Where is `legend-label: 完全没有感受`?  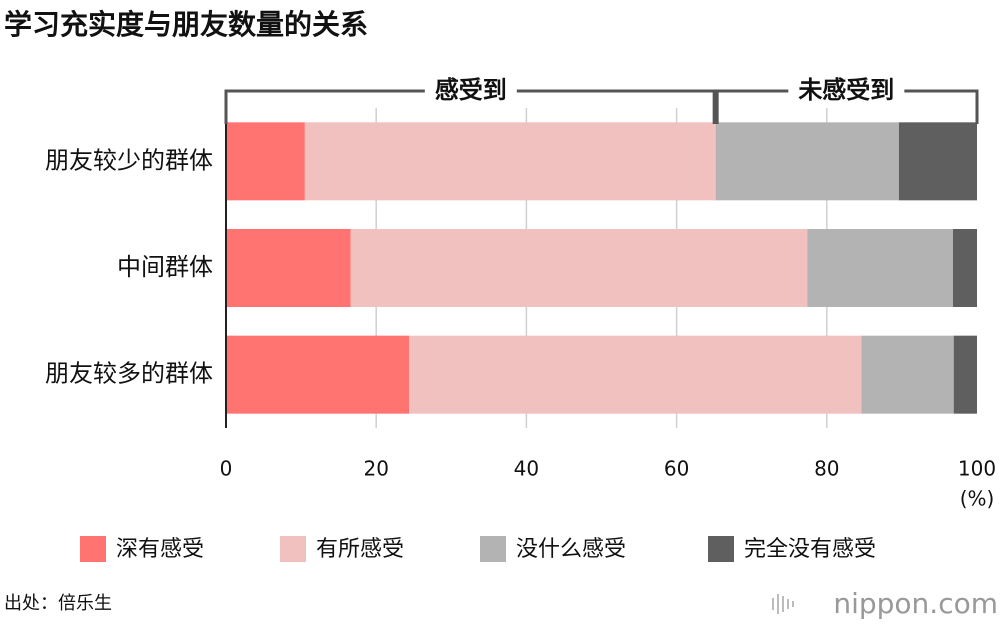 legend-label: 完全没有感受 is located at coordinates (810, 549).